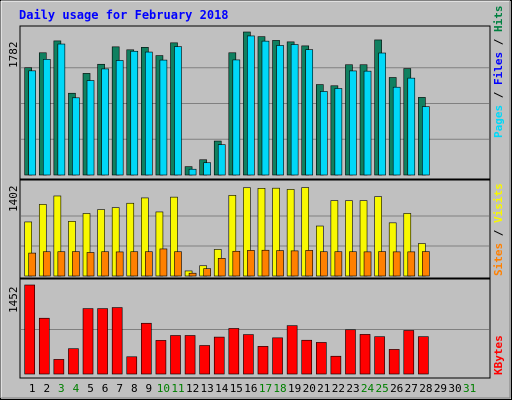 The image size is (512, 405). I want to click on x-tick-label-5: 5, so click(90, 388).